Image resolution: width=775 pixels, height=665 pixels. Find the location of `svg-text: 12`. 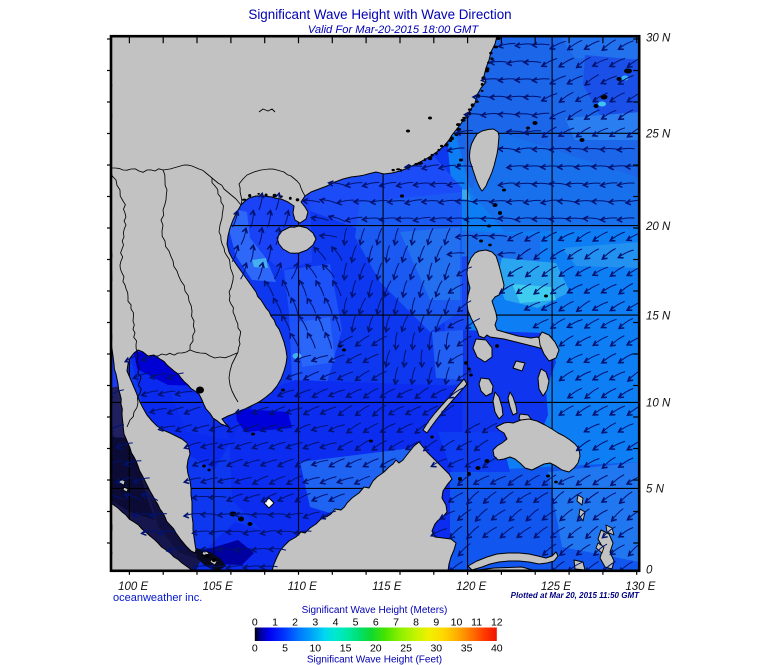

svg-text: 12 is located at coordinates (497, 623).